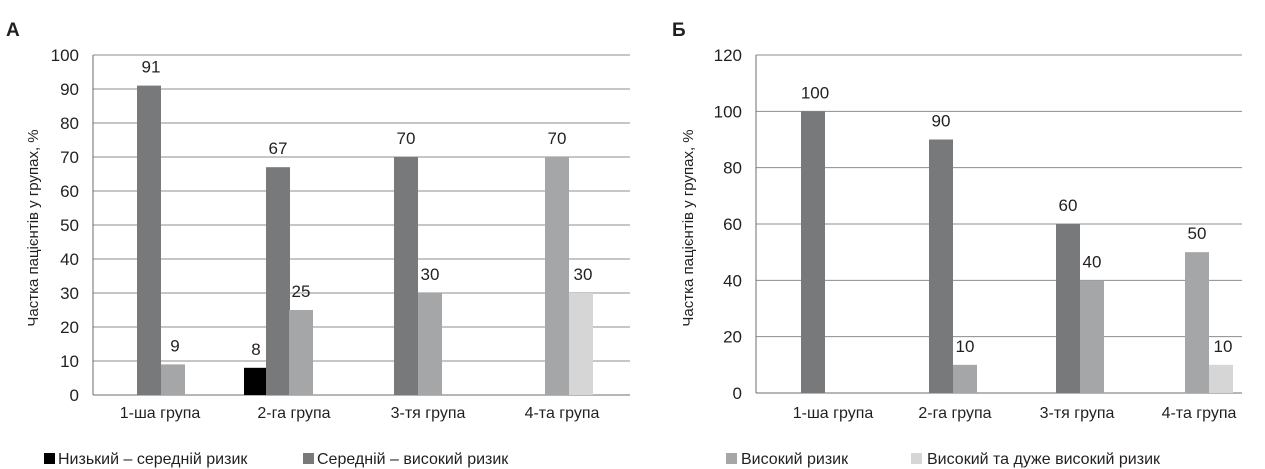  I want to click on data-label: 91, so click(151, 67).